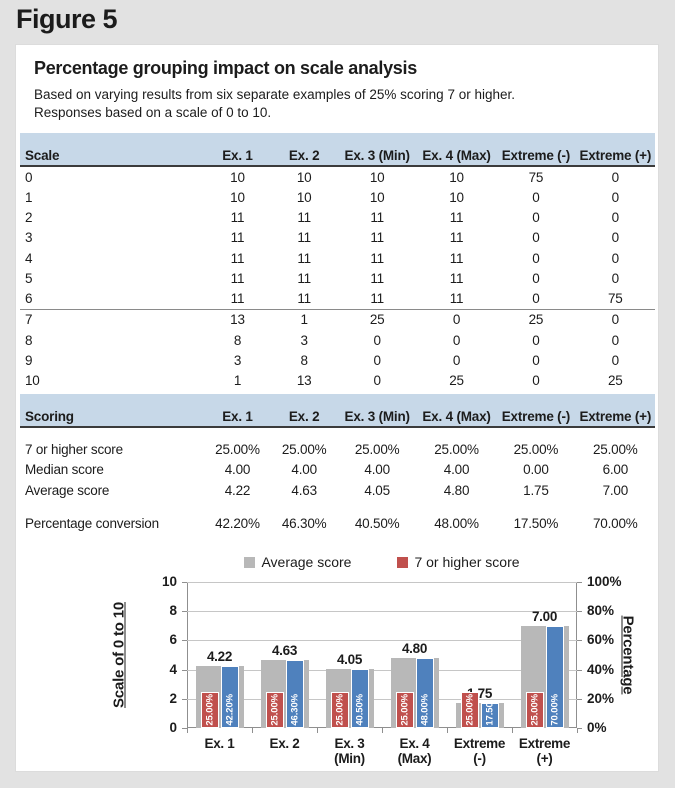 Image resolution: width=675 pixels, height=788 pixels. I want to click on row-label-cell: 2, so click(29, 218).